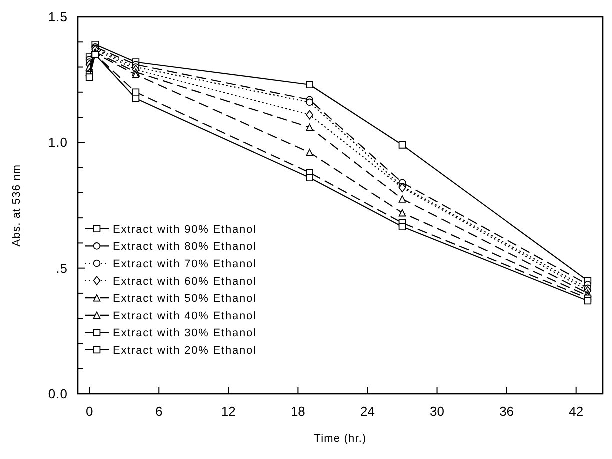 The height and width of the screenshot is (459, 612). I want to click on legend-label: Extract with 40% Ethanol, so click(185, 316).